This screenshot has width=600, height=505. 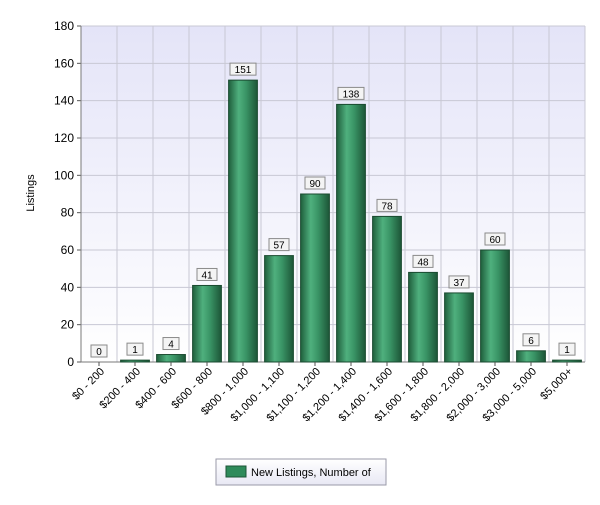 I want to click on data-label: 4, so click(x=171, y=345).